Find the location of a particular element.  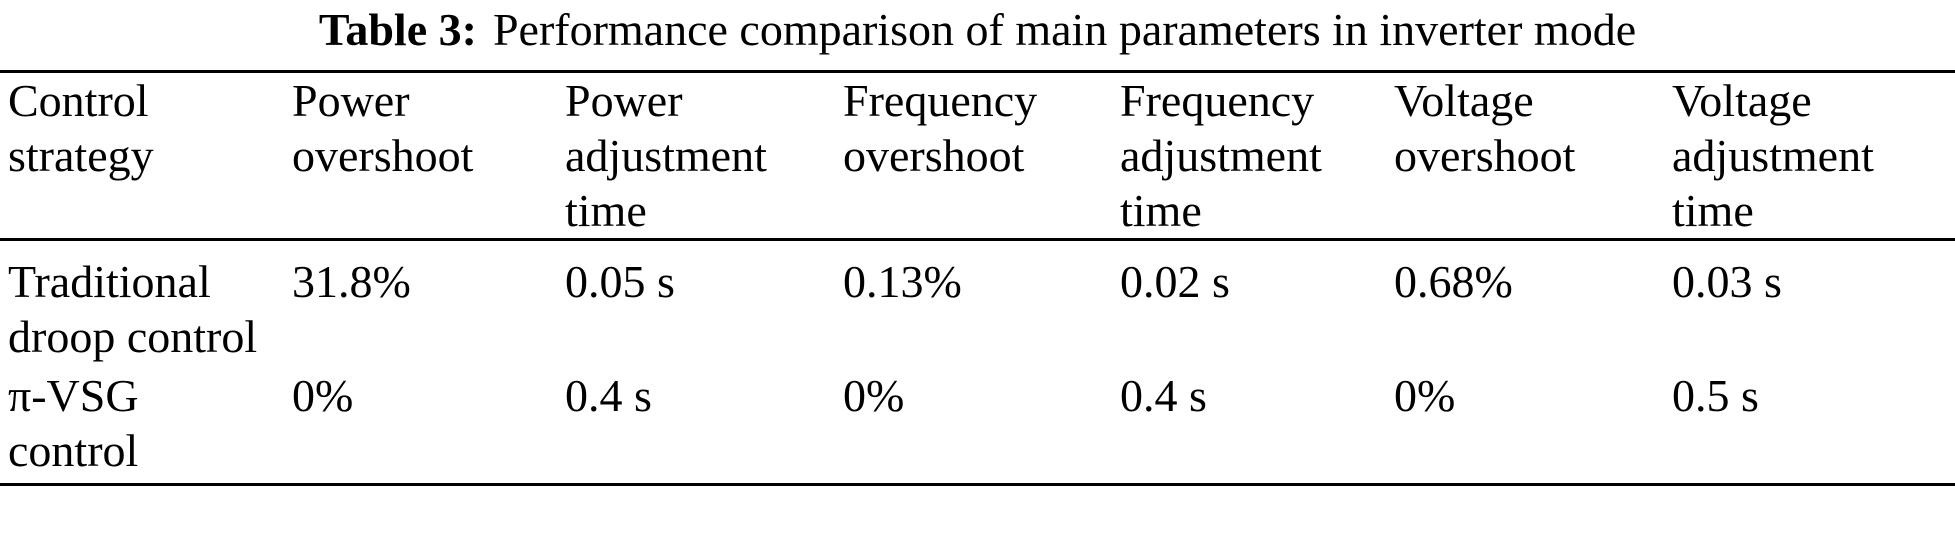

col-header-voltage-overshoot: Voltage overshoot is located at coordinates (1525, 156).